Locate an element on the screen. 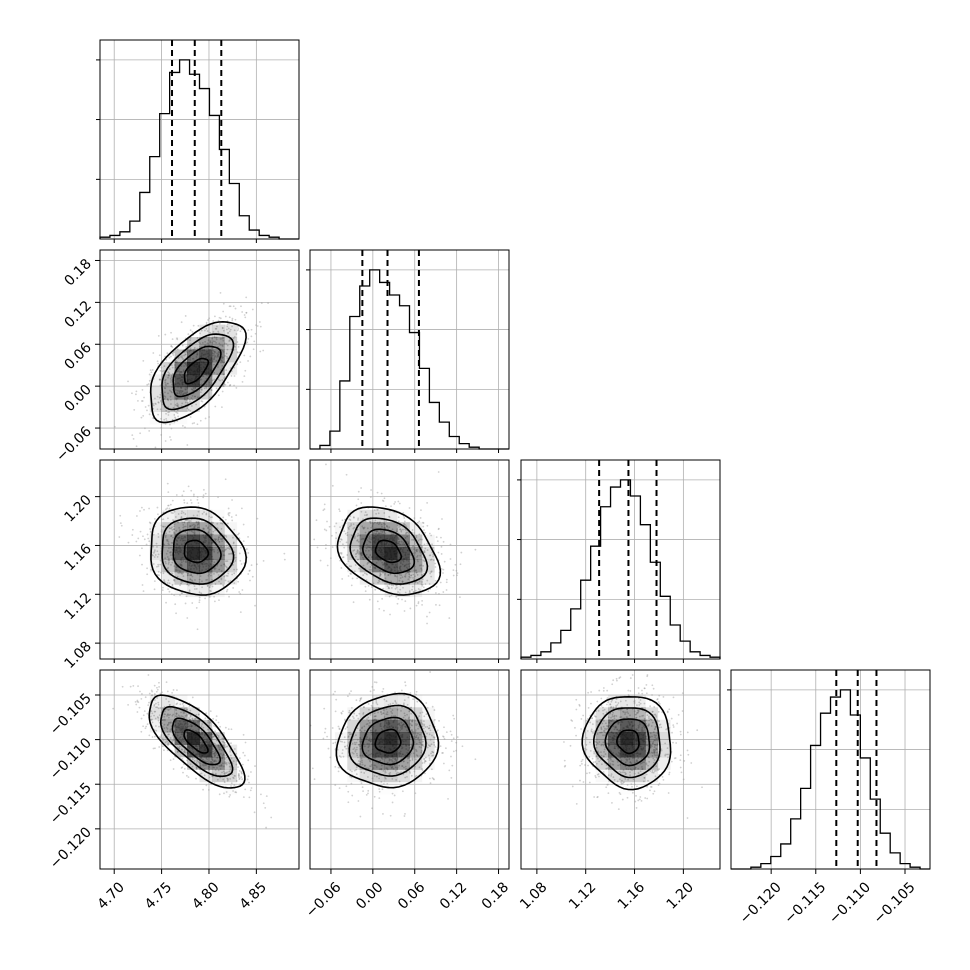 This screenshot has height=970, width=970. contour-line is located at coordinates (388, 551).